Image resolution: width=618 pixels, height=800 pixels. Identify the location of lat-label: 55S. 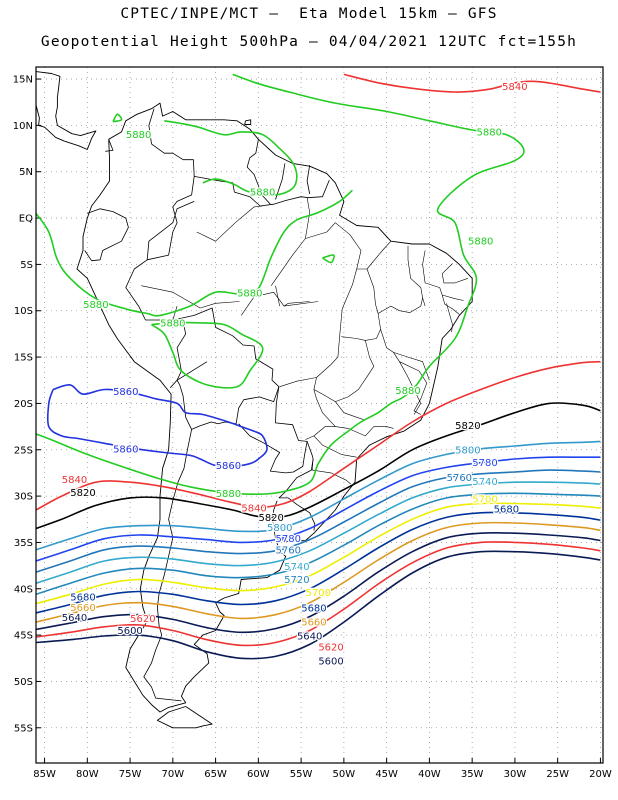
(23, 728).